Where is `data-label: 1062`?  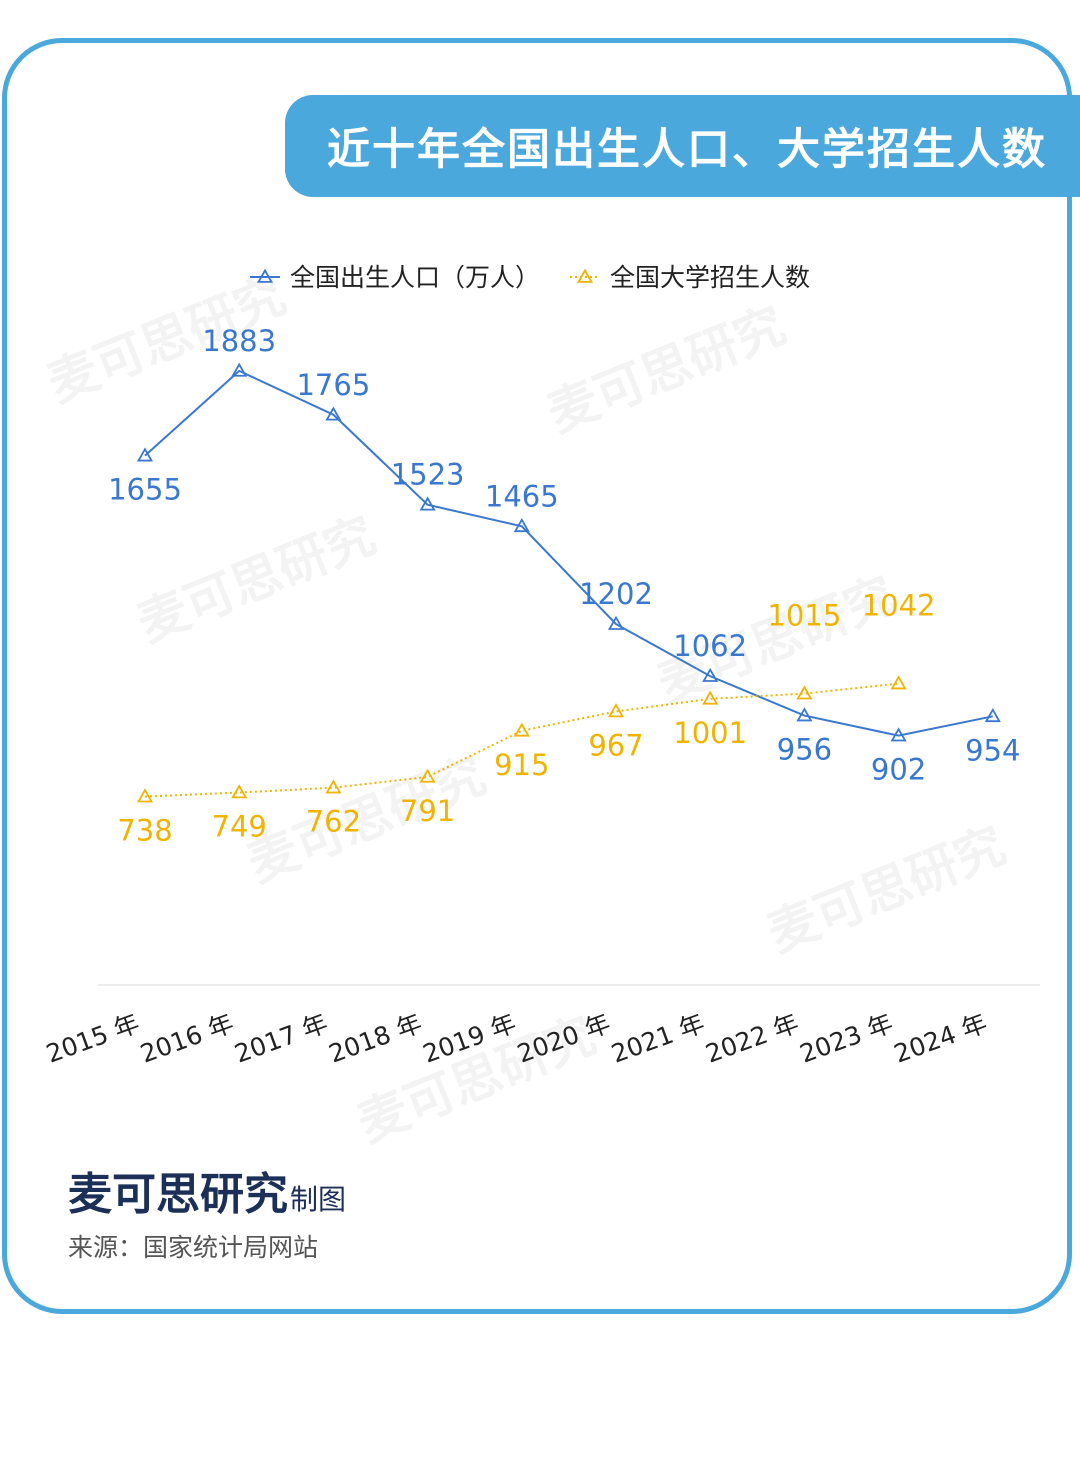
data-label: 1062 is located at coordinates (710, 646).